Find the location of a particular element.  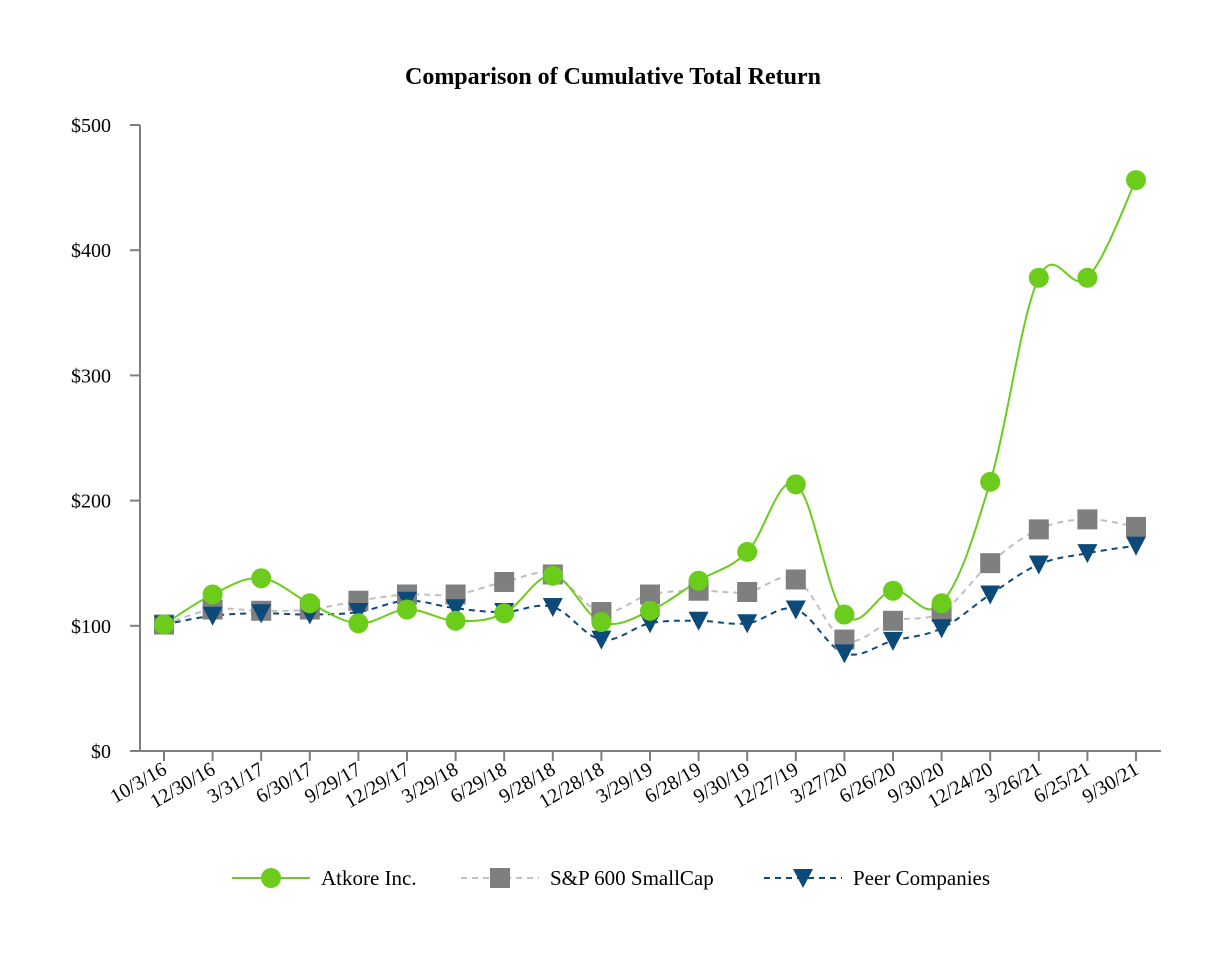

legend-label: Peer Companies is located at coordinates (921, 878).